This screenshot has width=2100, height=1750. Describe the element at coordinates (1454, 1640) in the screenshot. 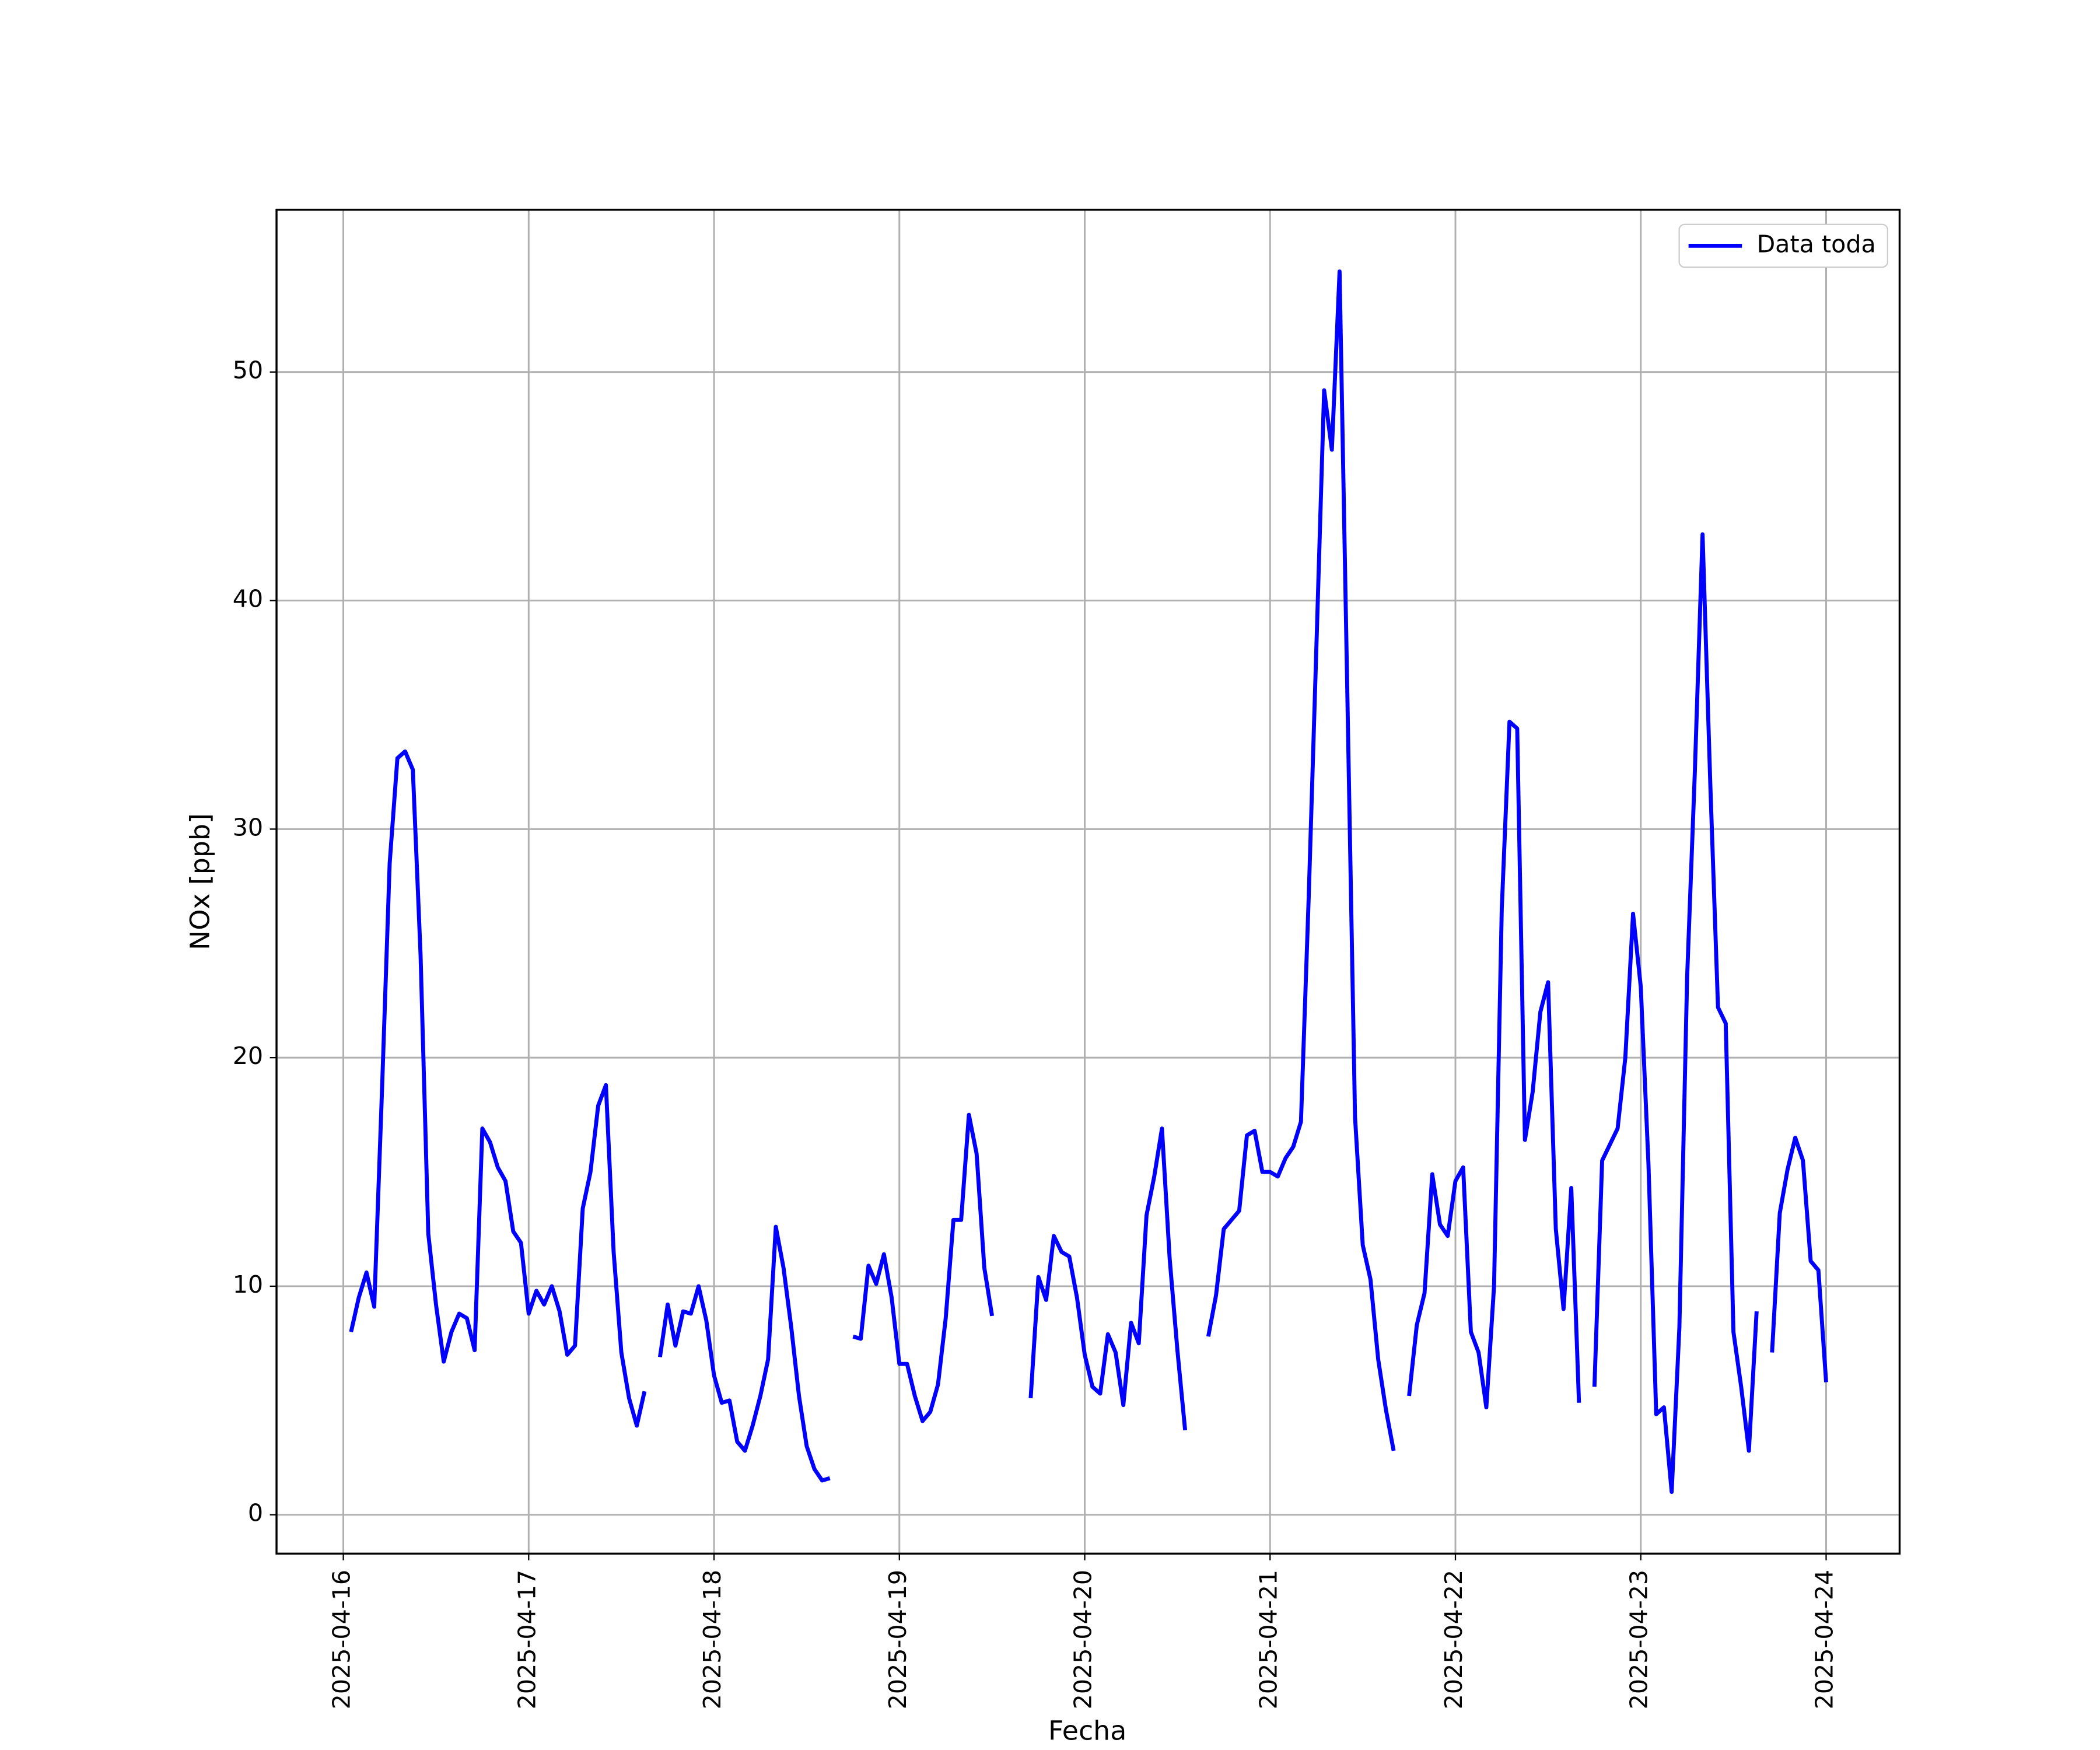

I see `x-tick-label: 2025-04-22` at that location.